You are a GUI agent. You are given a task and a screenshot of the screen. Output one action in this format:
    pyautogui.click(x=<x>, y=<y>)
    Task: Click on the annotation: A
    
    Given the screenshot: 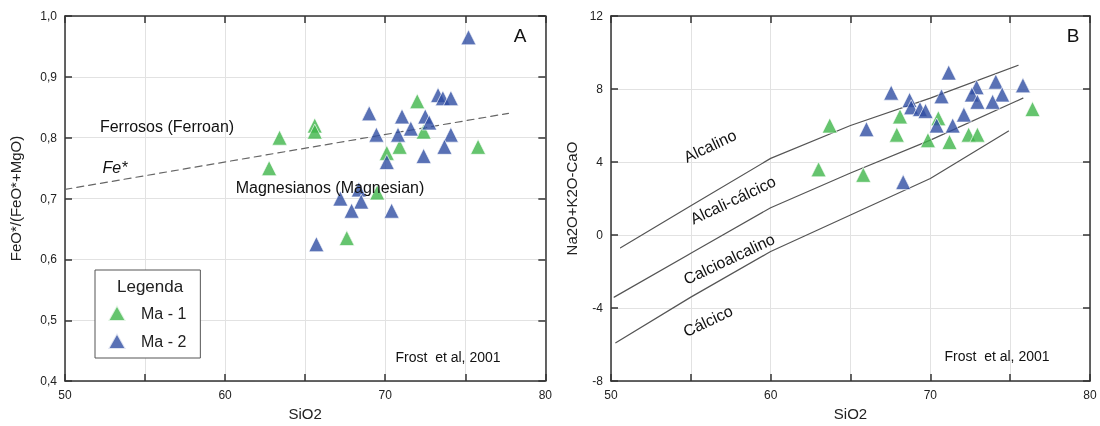 What is the action you would take?
    pyautogui.click(x=520, y=35)
    